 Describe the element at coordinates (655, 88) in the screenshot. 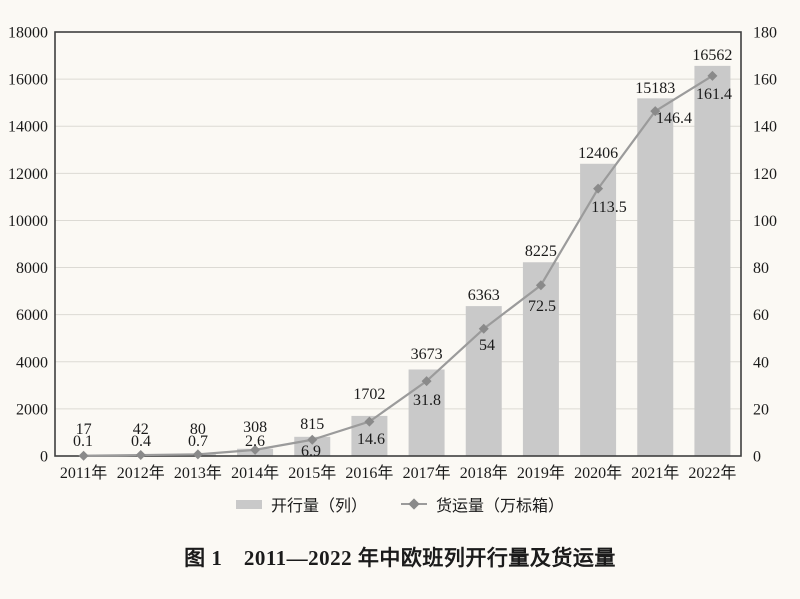

I see `bar-value-label: 15183` at that location.